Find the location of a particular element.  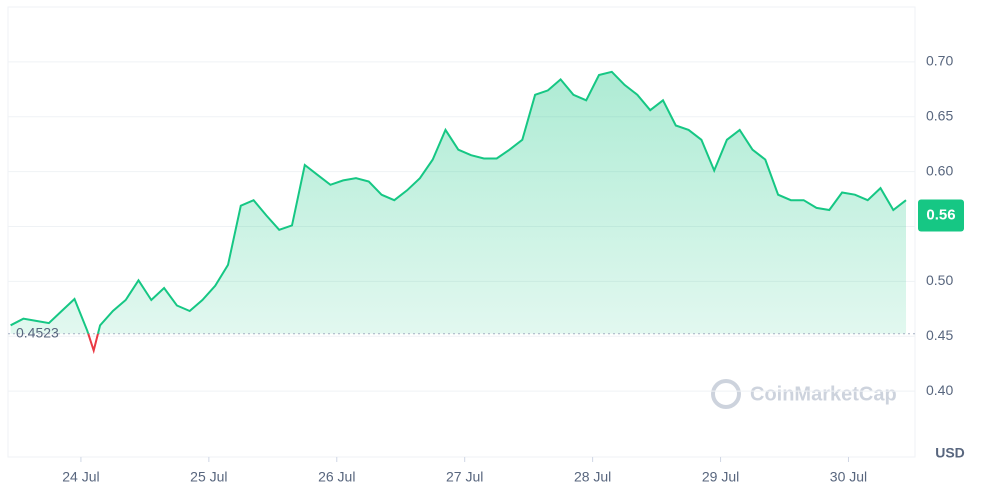

x-tick-label: 30 Jul is located at coordinates (848, 477).